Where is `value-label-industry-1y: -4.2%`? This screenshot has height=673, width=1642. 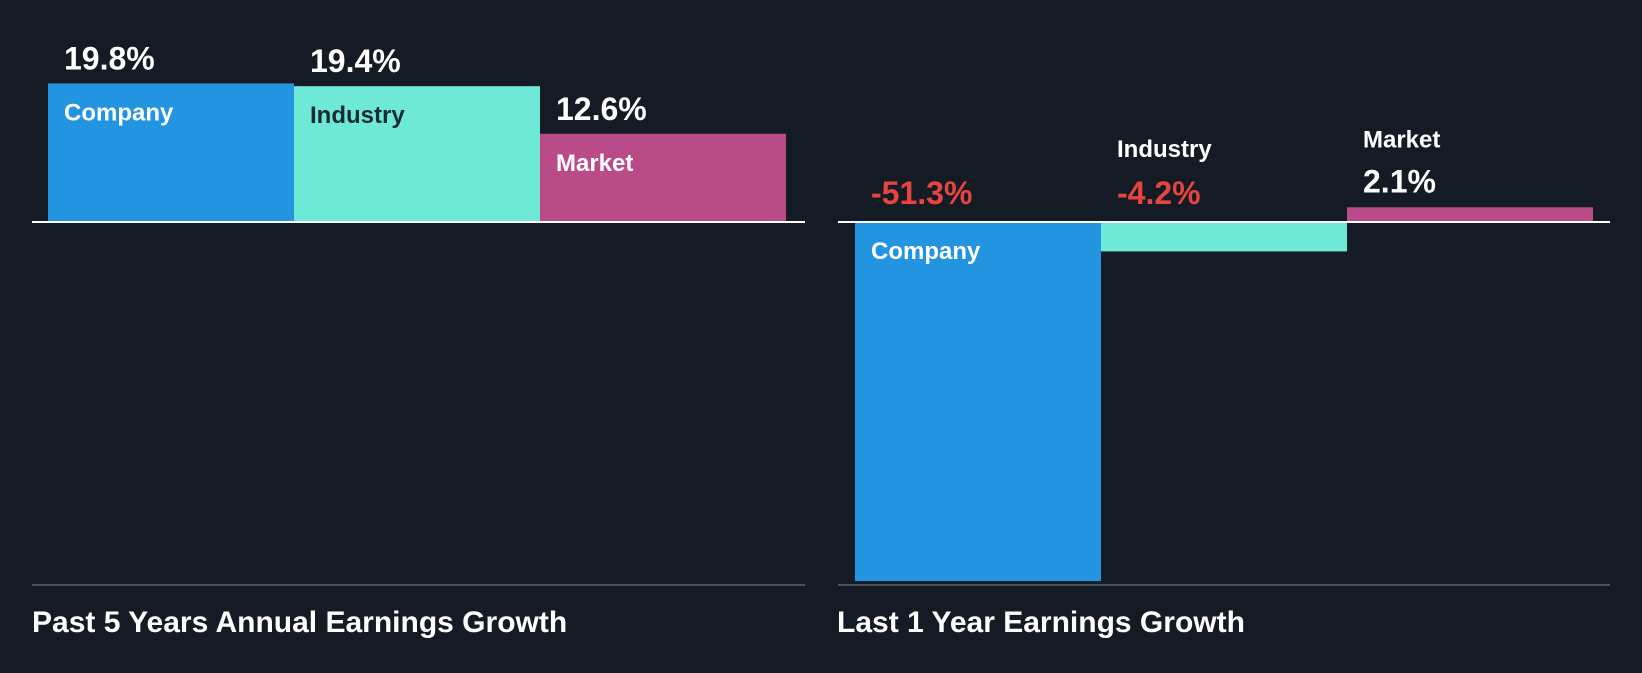
value-label-industry-1y: -4.2% is located at coordinates (1159, 193).